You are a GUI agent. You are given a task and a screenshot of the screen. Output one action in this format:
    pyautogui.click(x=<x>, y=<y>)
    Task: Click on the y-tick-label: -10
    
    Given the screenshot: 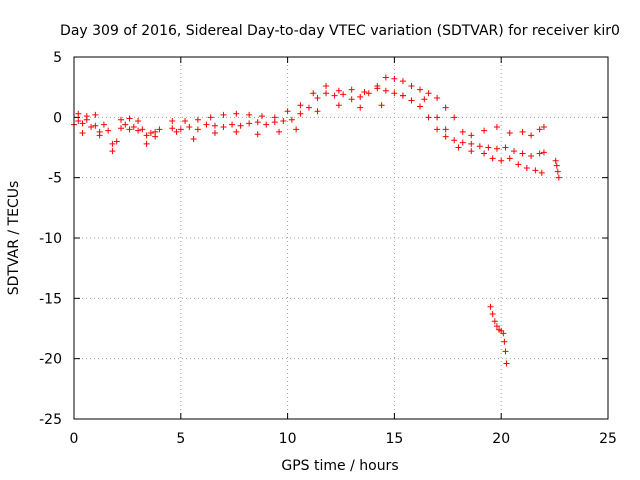 What is the action you would take?
    pyautogui.click(x=50, y=239)
    